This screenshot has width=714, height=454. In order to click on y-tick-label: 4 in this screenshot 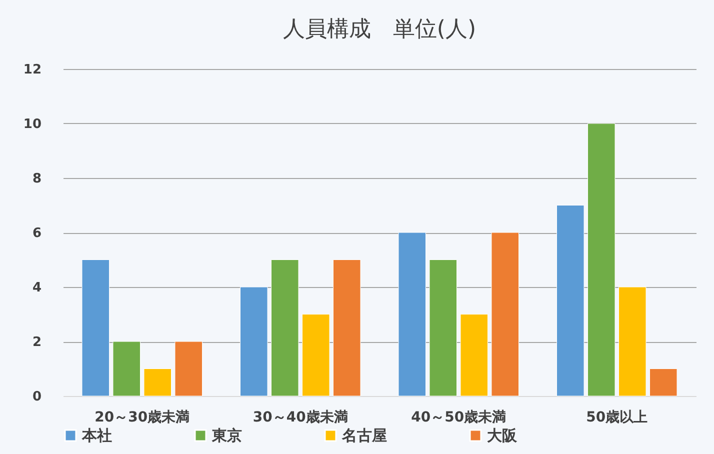, I will do `click(37, 288)`.